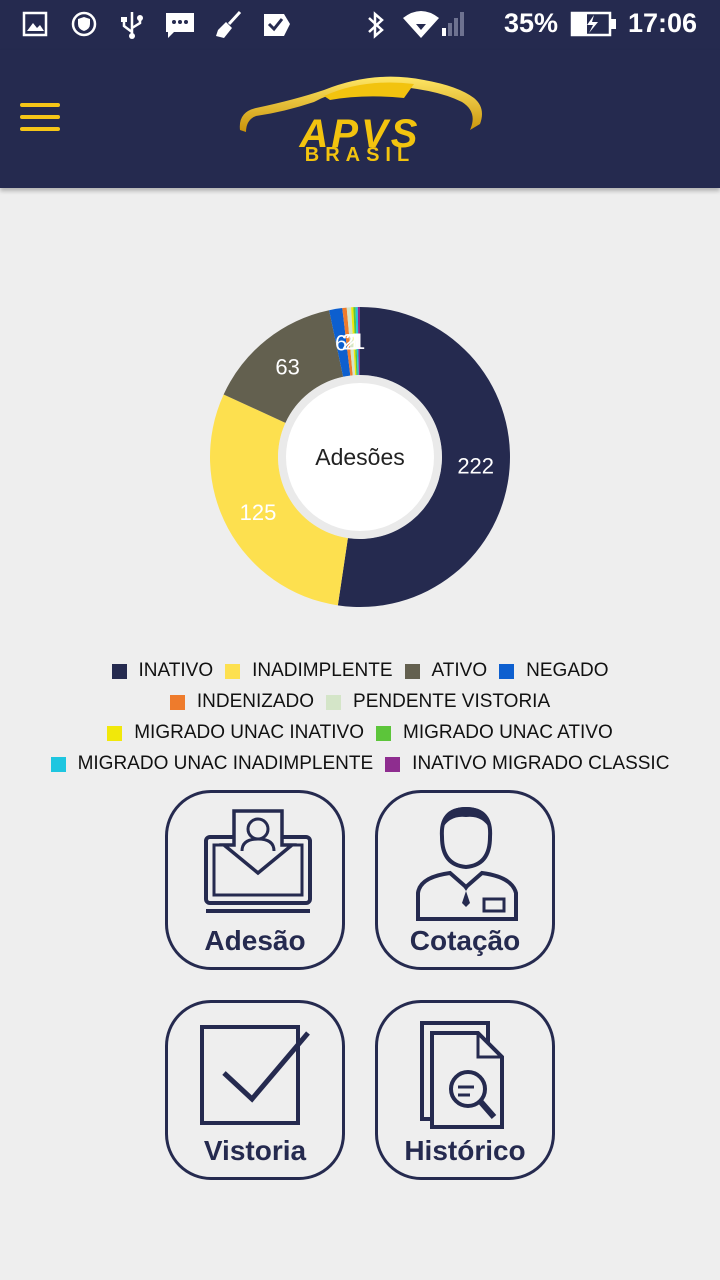 This screenshot has height=1280, width=720. I want to click on computer-user-icon, so click(258, 861).